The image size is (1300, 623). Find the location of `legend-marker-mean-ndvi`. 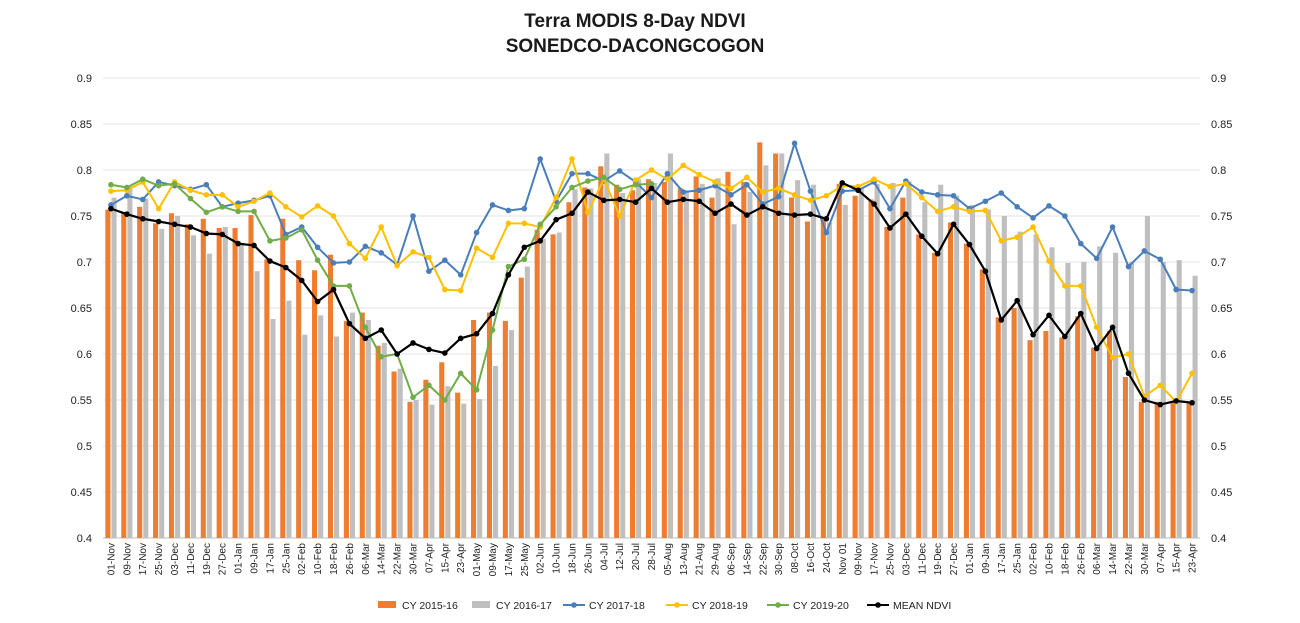

legend-marker-mean-ndvi is located at coordinates (878, 605).